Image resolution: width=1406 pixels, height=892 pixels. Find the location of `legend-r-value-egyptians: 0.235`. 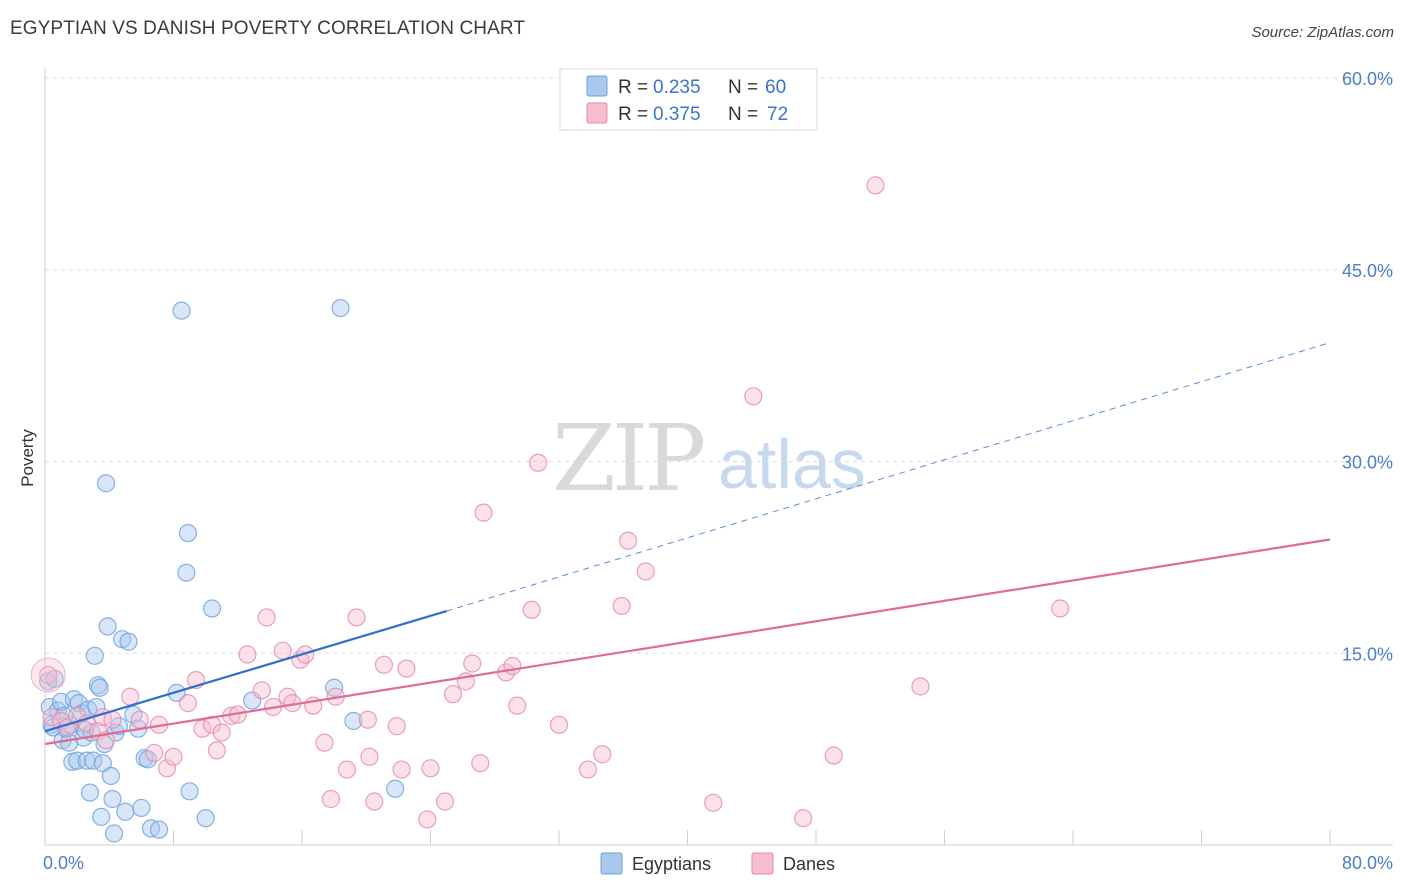

legend-r-value-egyptians: 0.235 is located at coordinates (677, 87).